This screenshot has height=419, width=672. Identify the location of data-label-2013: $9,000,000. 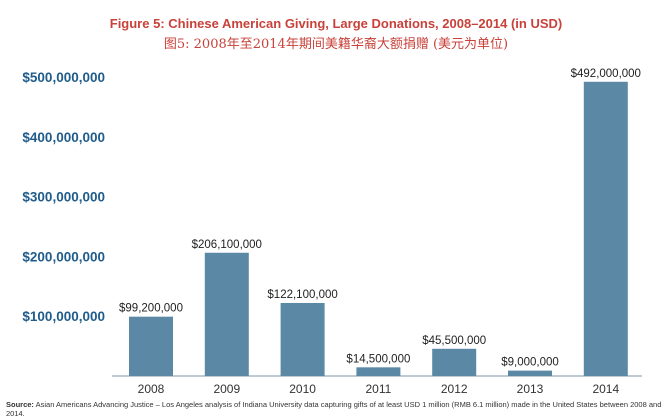
(530, 363).